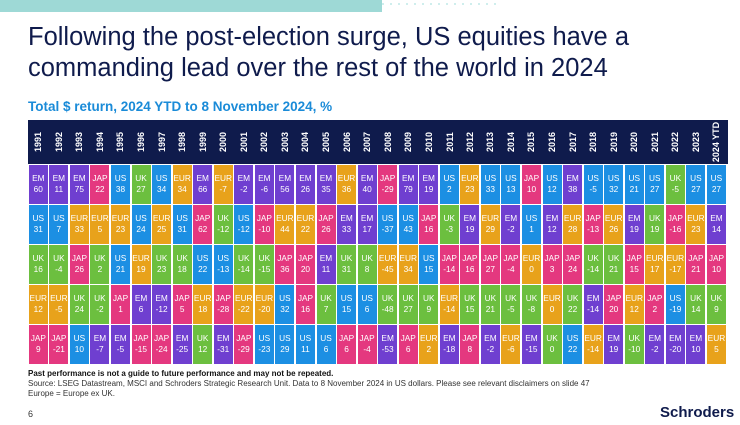  I want to click on return-value: 66, so click(203, 188).